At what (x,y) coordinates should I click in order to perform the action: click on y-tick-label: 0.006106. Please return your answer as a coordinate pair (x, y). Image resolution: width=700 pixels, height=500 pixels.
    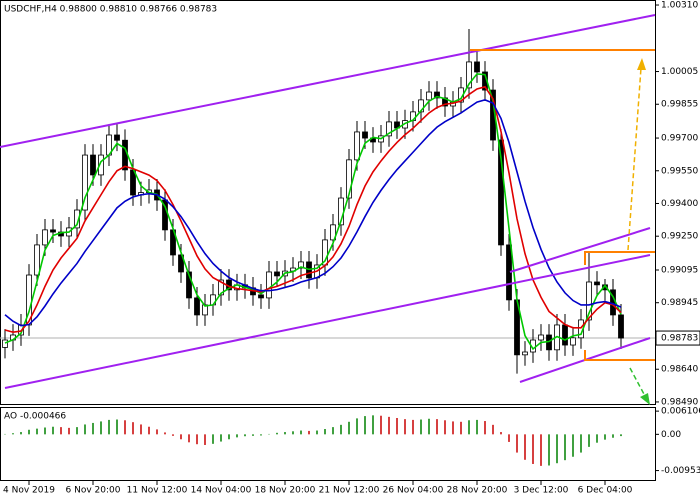
    Looking at the image, I should click on (680, 412).